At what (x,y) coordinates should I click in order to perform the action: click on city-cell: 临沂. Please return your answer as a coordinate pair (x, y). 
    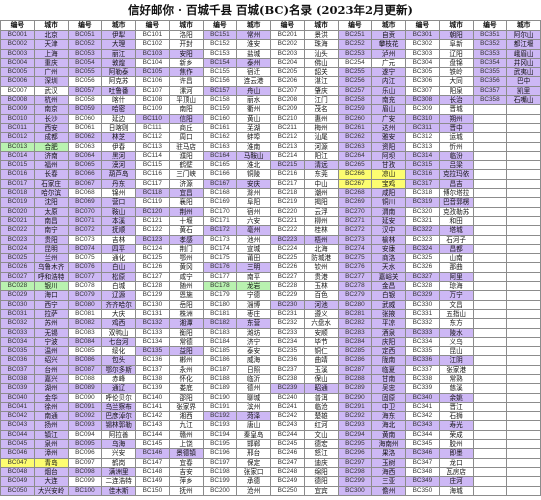
    Looking at the image, I should click on (253, 379).